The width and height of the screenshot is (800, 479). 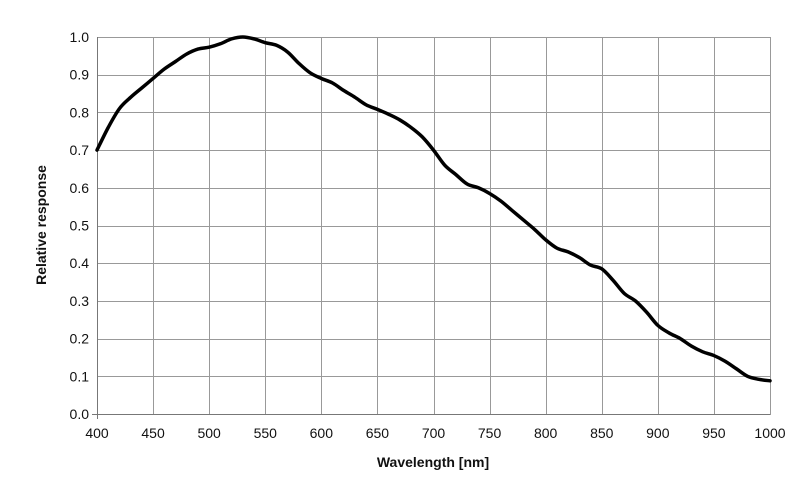 I want to click on y-axis-title: Relative response, so click(x=41, y=225).